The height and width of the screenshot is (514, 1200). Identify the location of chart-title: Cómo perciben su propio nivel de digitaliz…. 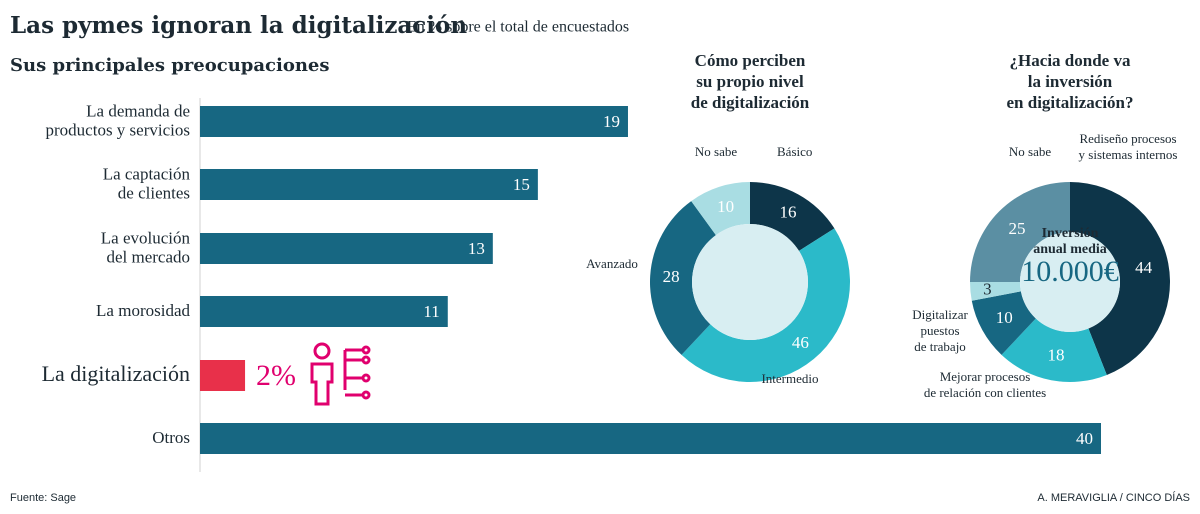
(750, 81).